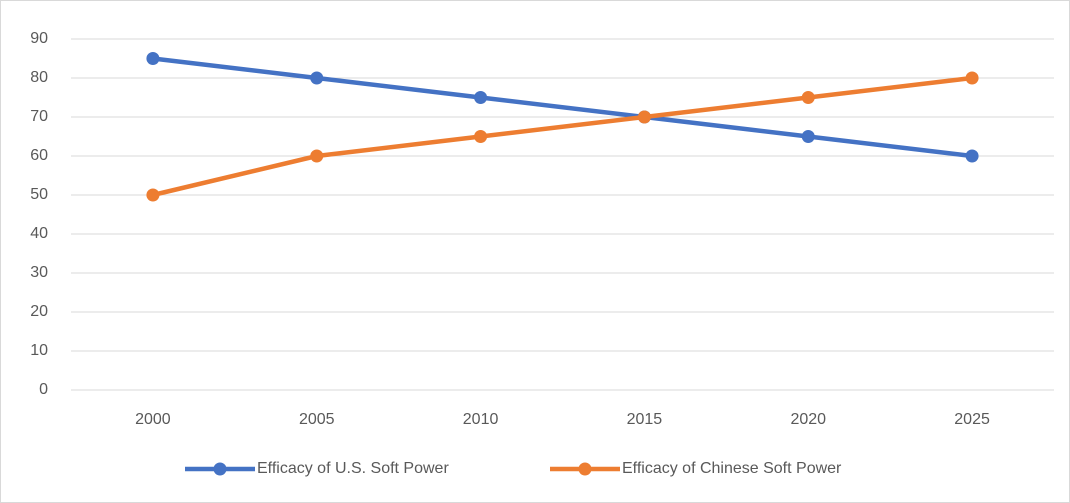 This screenshot has width=1070, height=503. Describe the element at coordinates (481, 419) in the screenshot. I see `x-tick-label: 2010` at that location.